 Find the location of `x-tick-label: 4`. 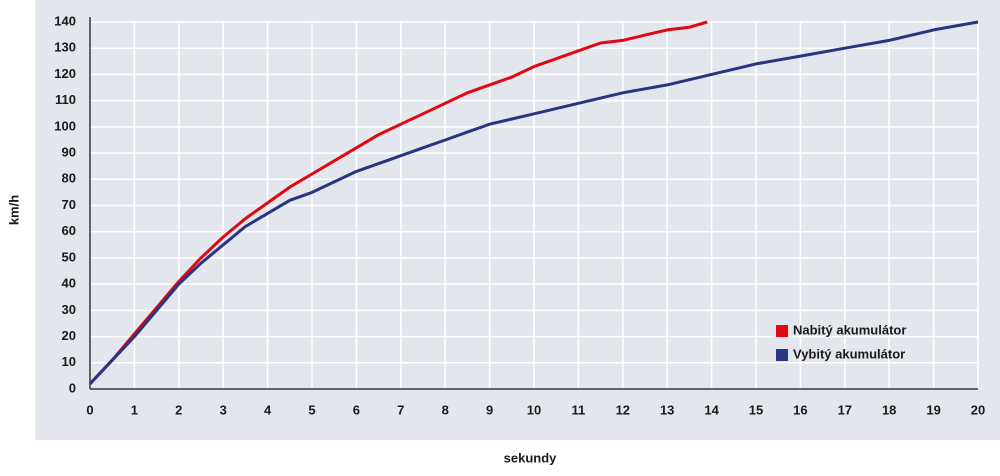

x-tick-label: 4 is located at coordinates (268, 409).